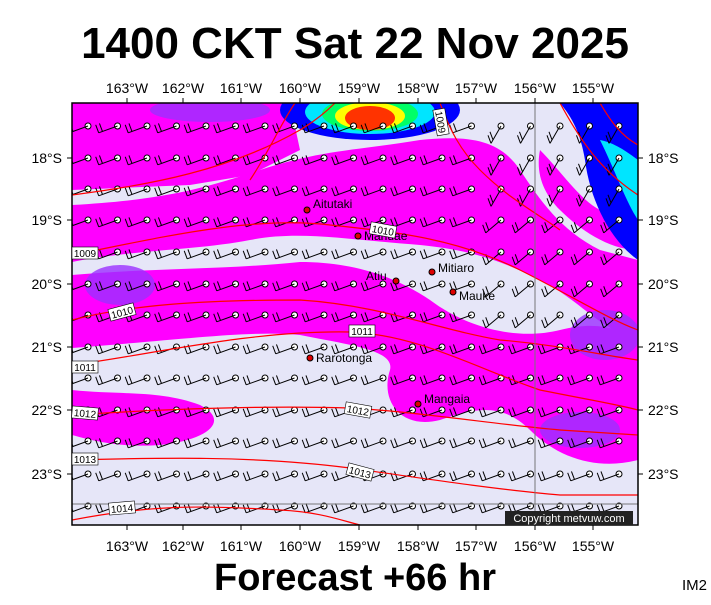 This screenshot has height=605, width=711. What do you see at coordinates (362, 332) in the screenshot?
I see `isobar-label-text: 1011` at bounding box center [362, 332].